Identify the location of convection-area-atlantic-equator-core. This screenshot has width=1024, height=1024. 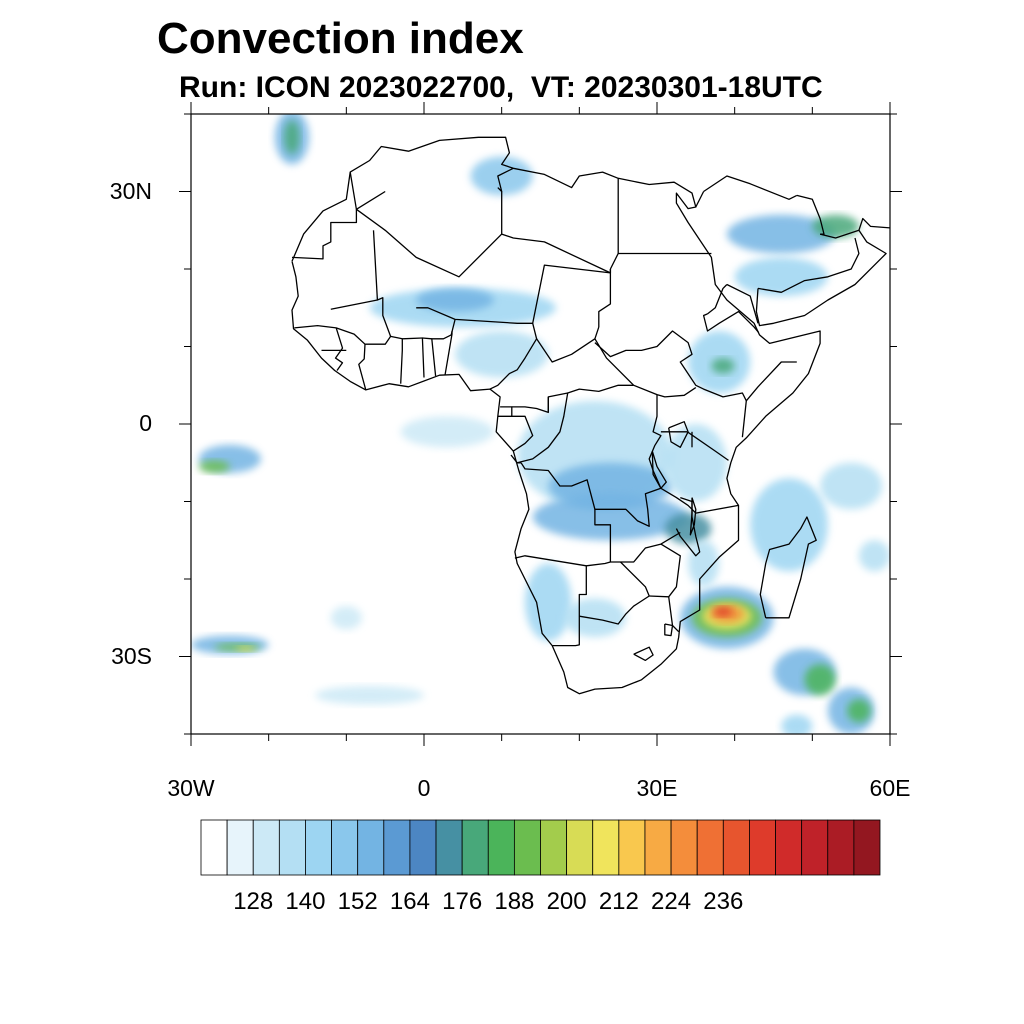
(214, 466).